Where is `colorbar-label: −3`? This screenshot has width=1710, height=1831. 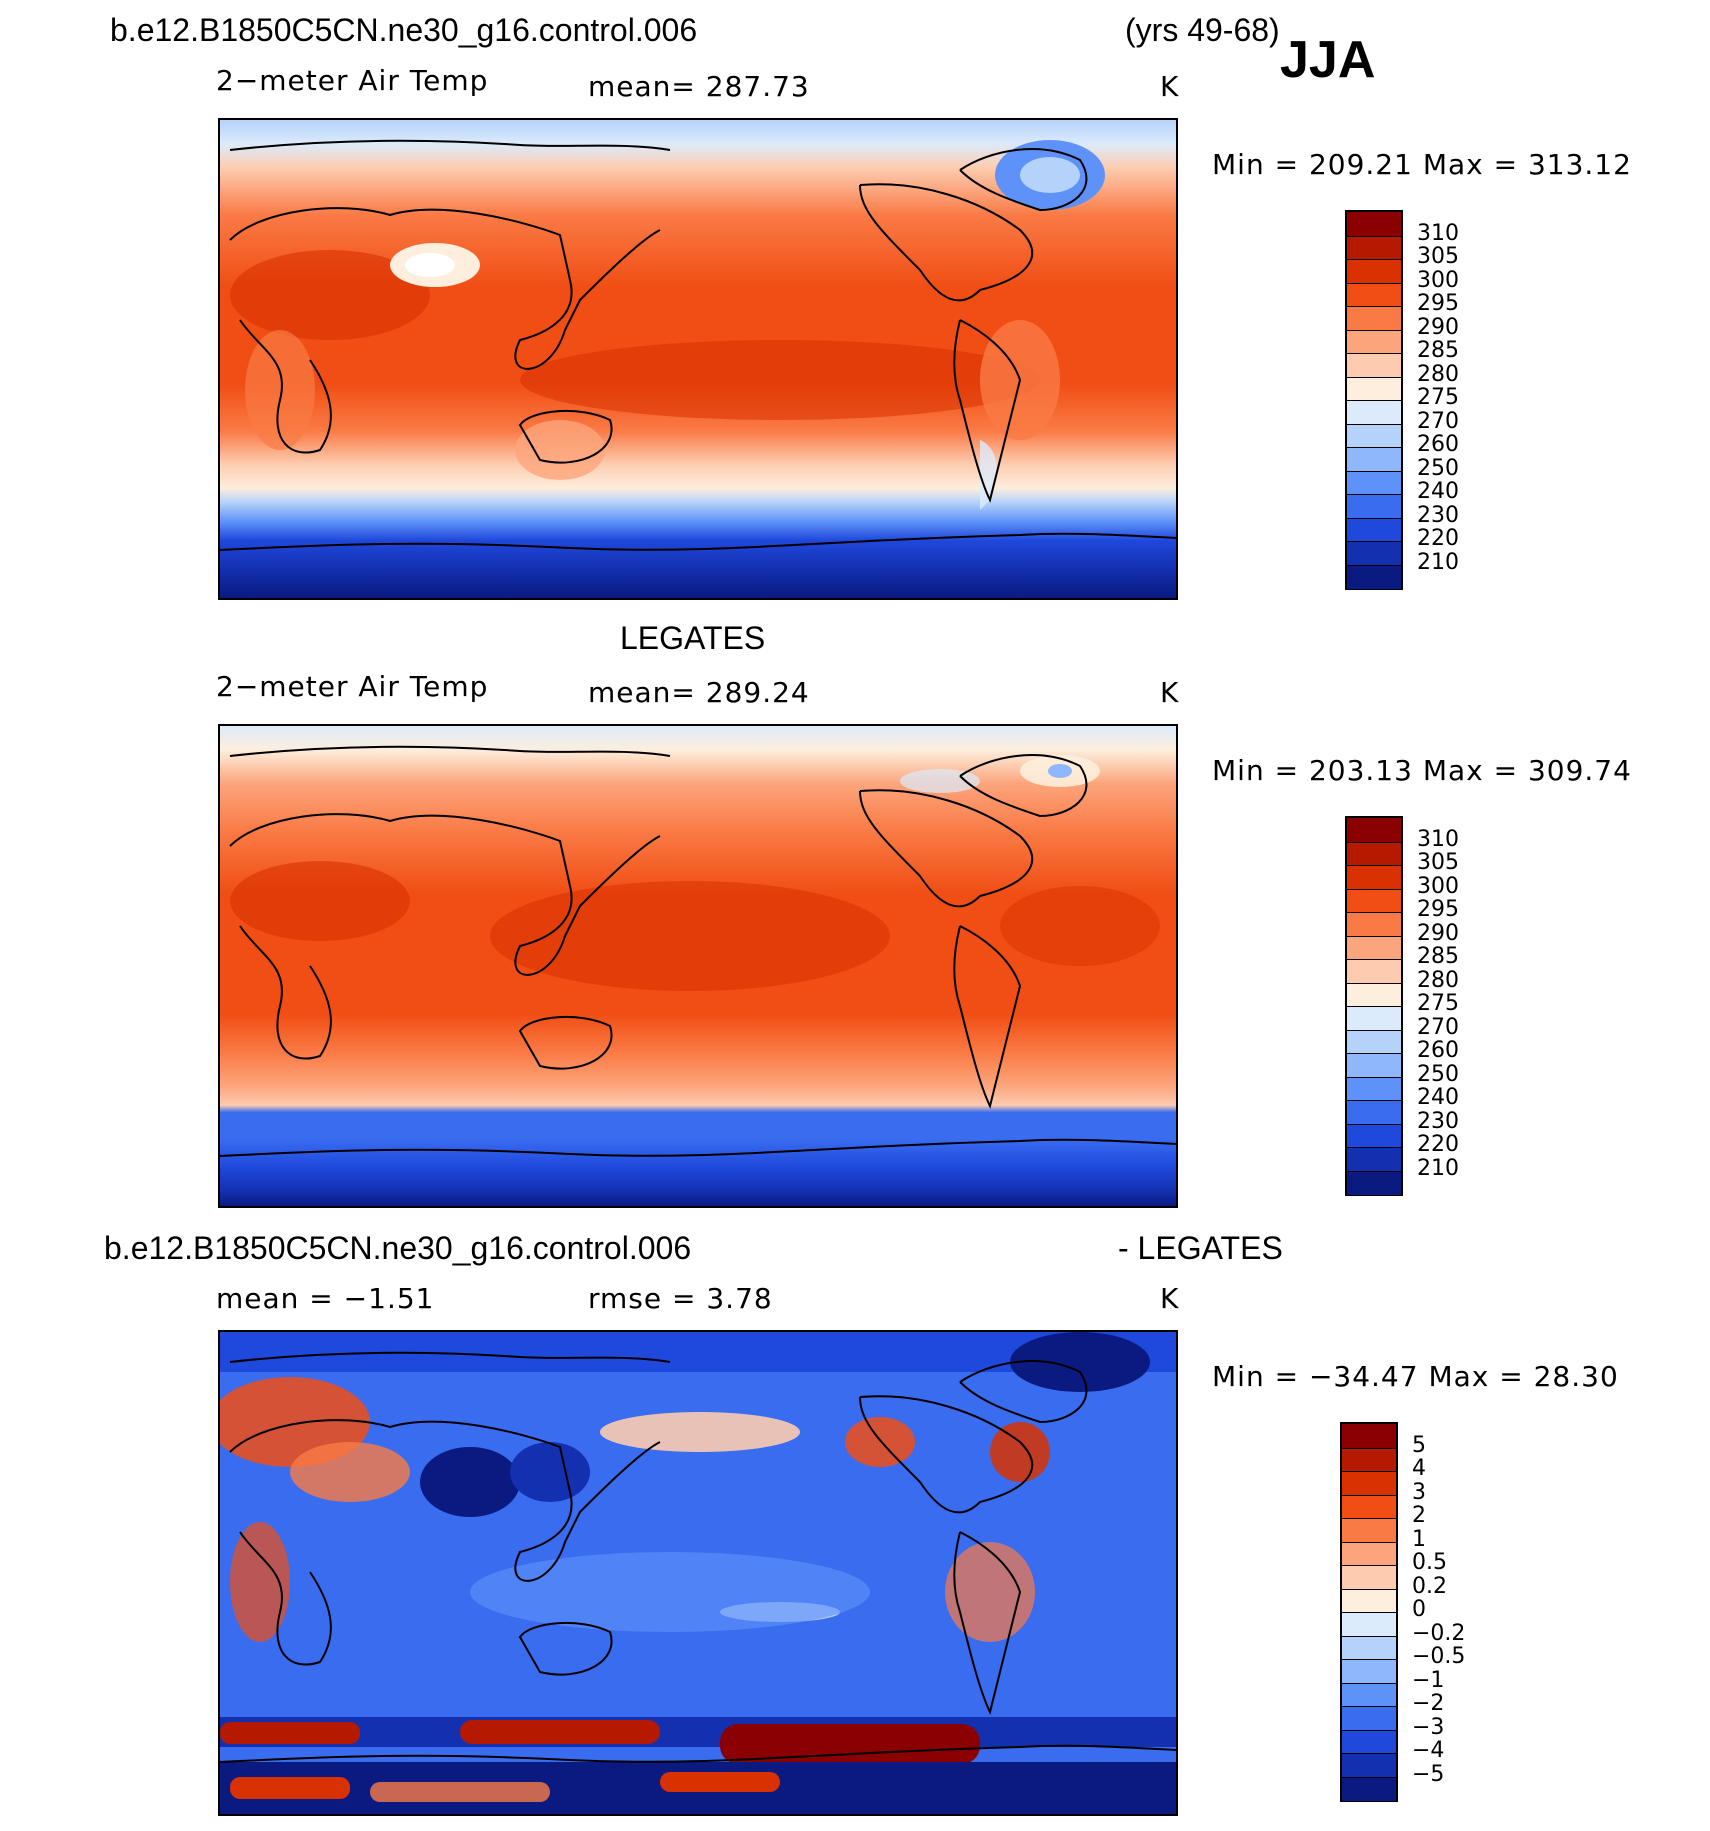
colorbar-label: −3 is located at coordinates (1428, 1727).